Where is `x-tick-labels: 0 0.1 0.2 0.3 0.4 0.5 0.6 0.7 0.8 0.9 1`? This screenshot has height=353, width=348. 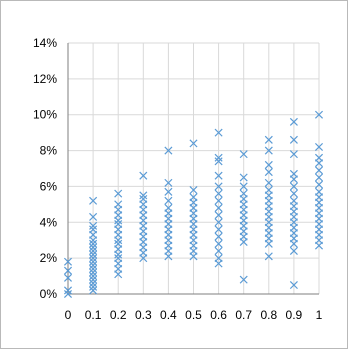
x-tick-labels: 0 0.1 0.2 0.3 0.4 0.5 0.6 0.7 0.8 0.9 1 is located at coordinates (194, 315).